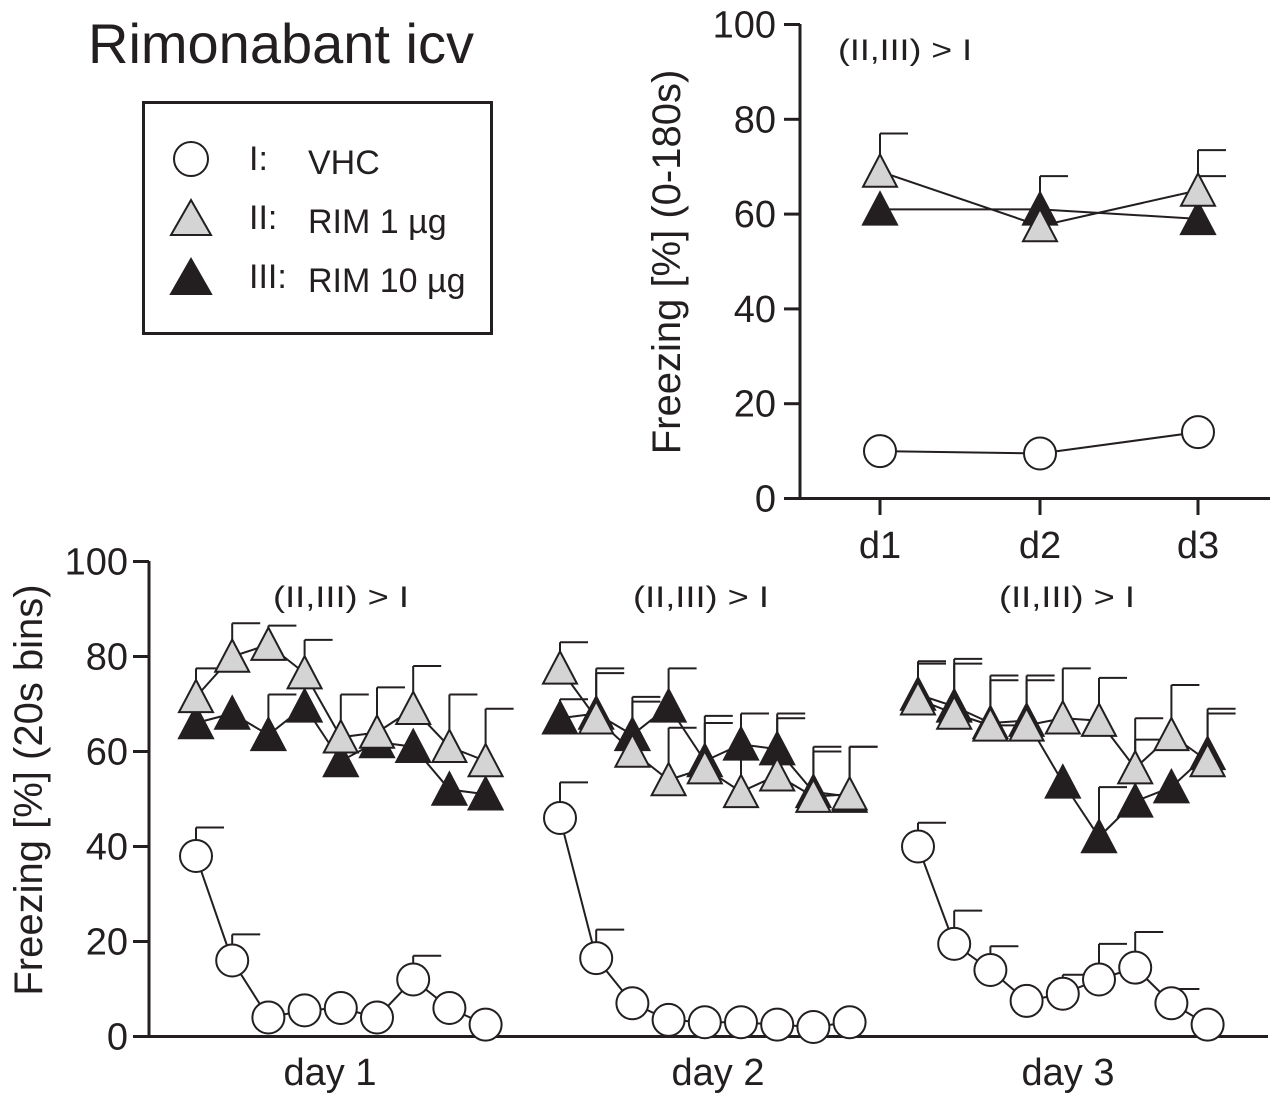  I want to click on timecourse-y-axis-label: Freezing [%] (20s bins), so click(29, 789).